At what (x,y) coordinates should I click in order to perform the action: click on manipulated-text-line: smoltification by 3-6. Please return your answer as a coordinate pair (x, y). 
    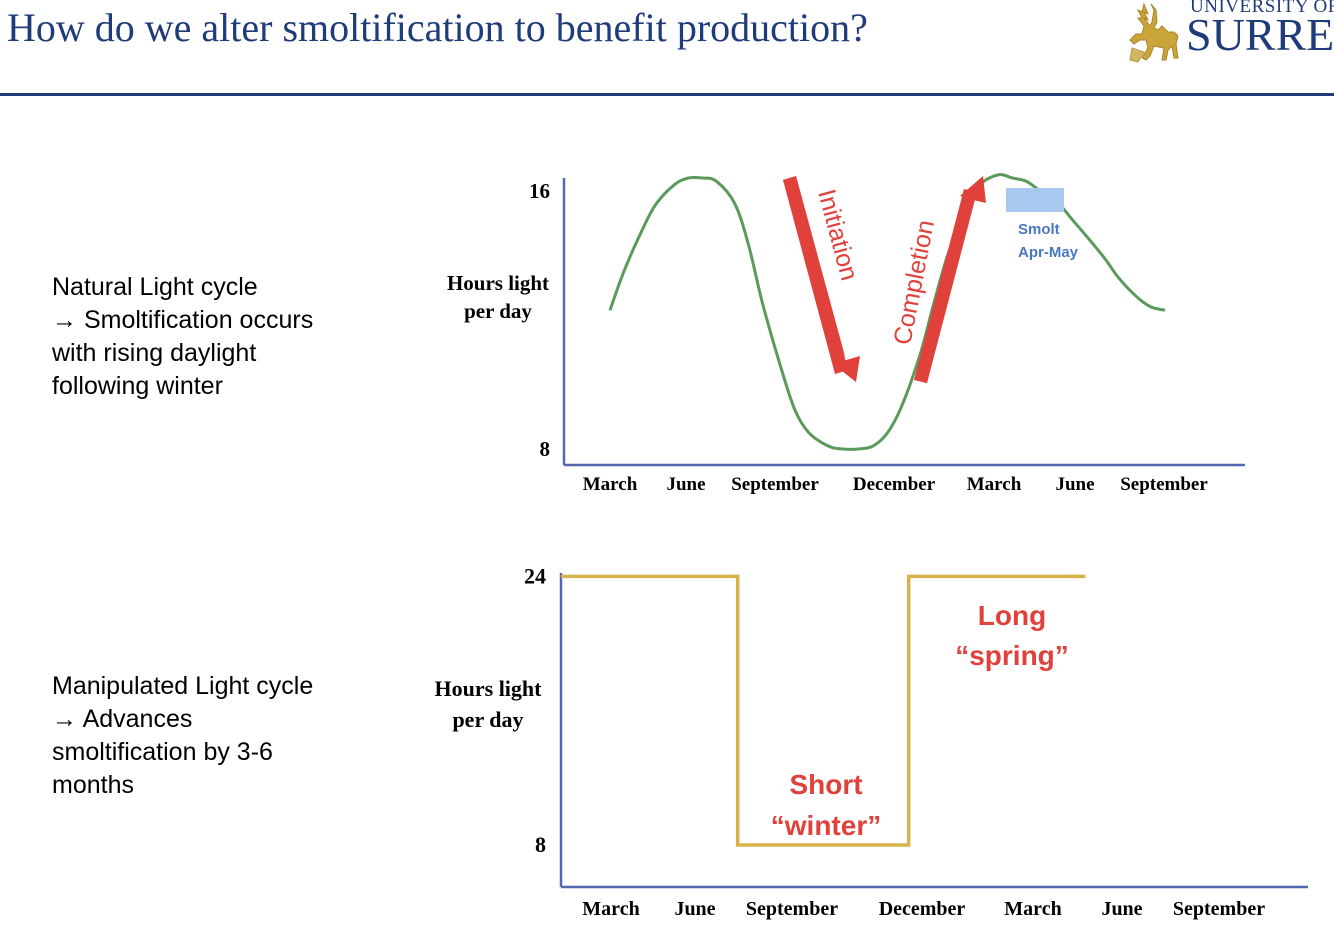
    Looking at the image, I should click on (162, 752).